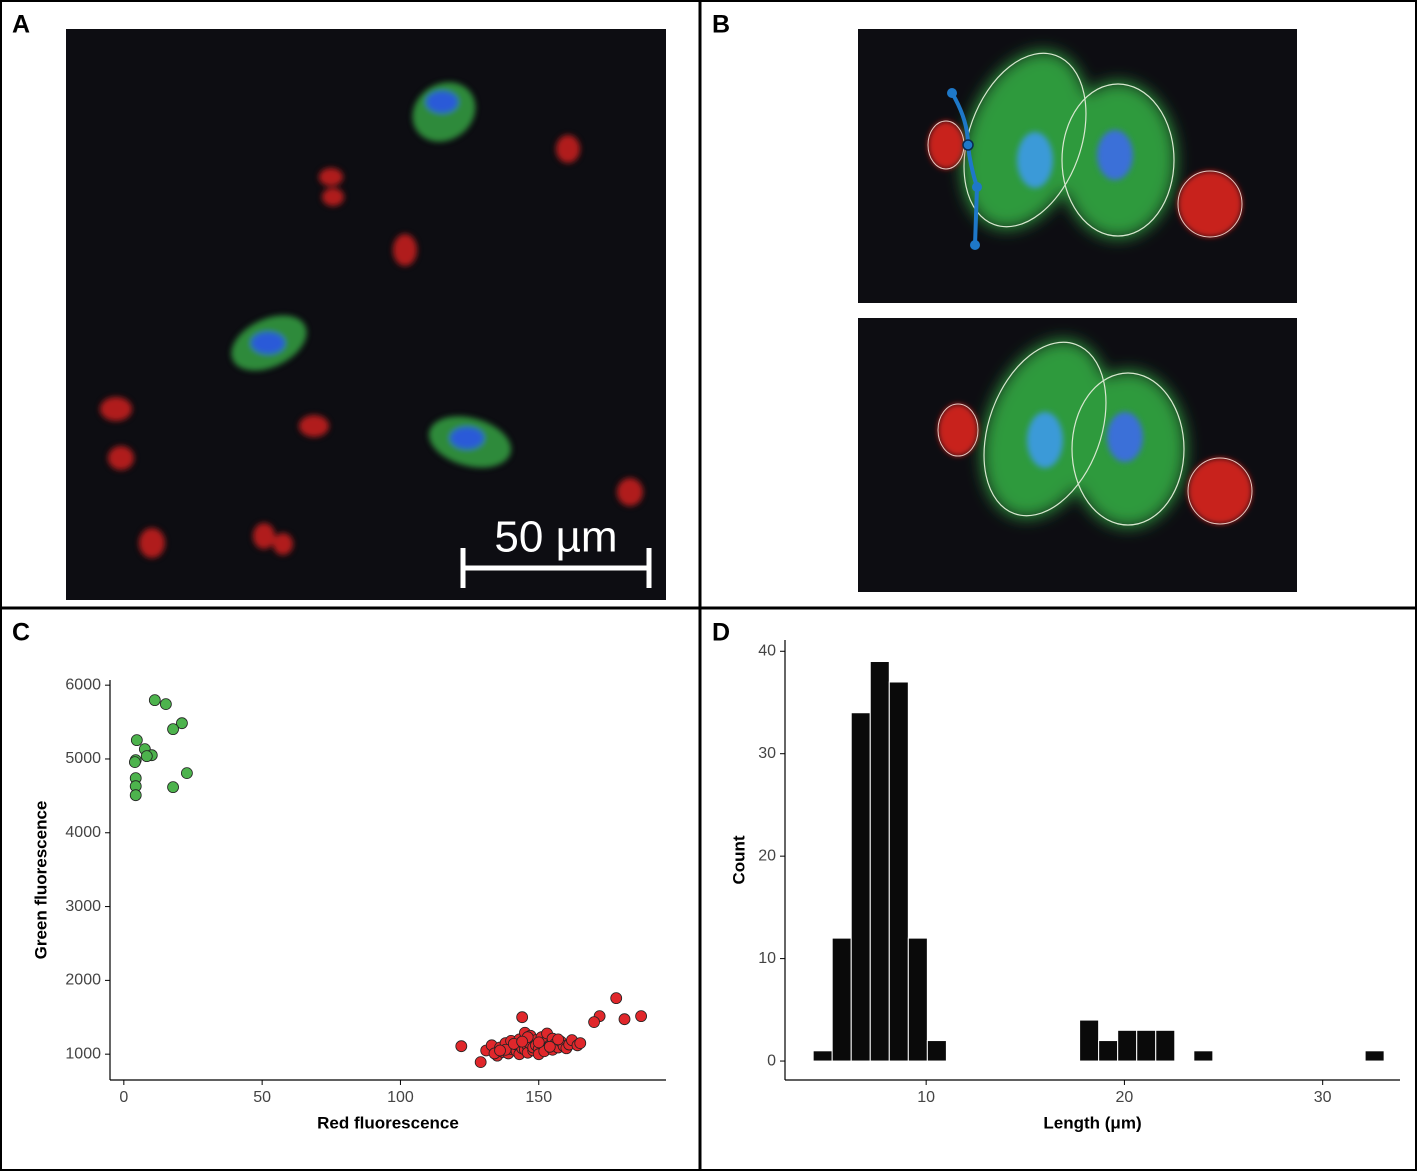 The width and height of the screenshot is (1417, 1176). What do you see at coordinates (83, 832) in the screenshot?
I see `y-tick-label: 4000` at bounding box center [83, 832].